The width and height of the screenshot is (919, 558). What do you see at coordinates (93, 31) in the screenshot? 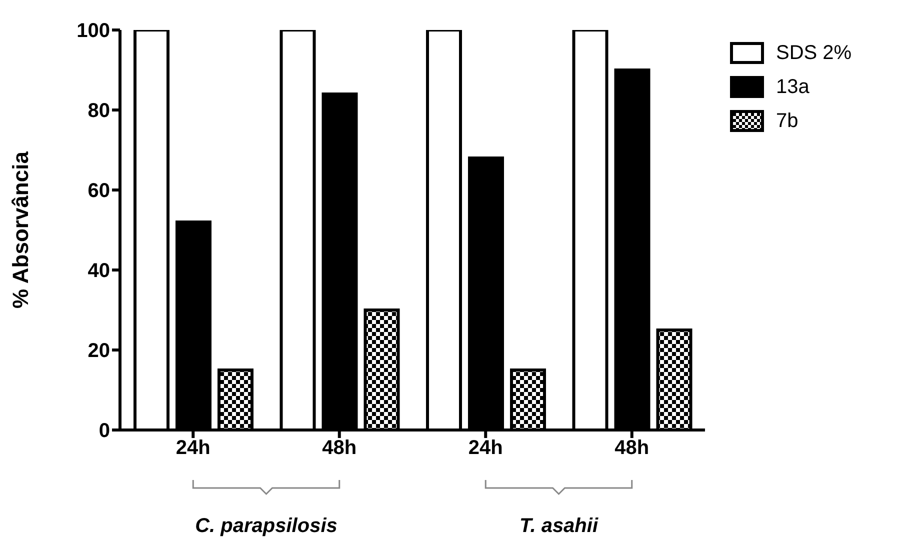
I see `y-tick-label: 100` at bounding box center [93, 31].